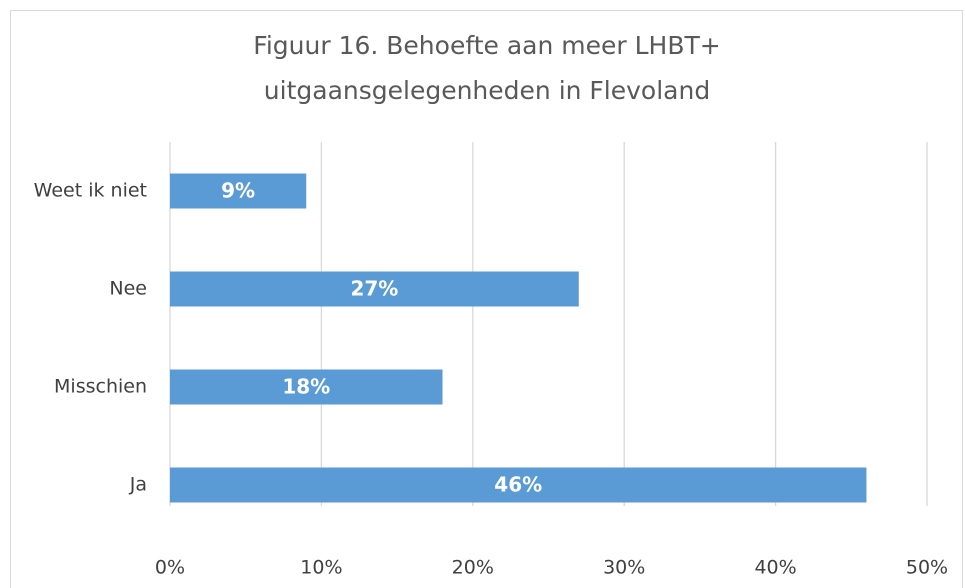 The image size is (965, 588). I want to click on x-tick-label: 0%, so click(170, 568).